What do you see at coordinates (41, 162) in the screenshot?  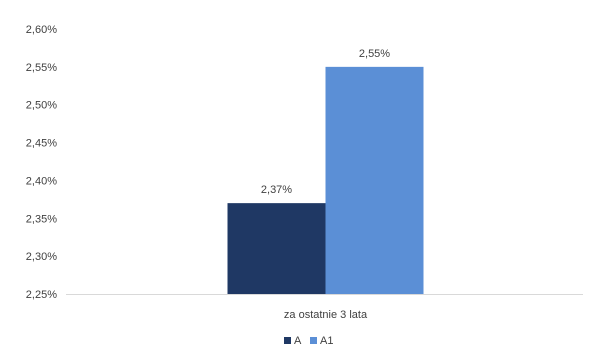 I see `y-axis: 2,25% 2,30% 2,35% 2,40% 2,45% 2,50% 2,55% 2,60%` at bounding box center [41, 162].